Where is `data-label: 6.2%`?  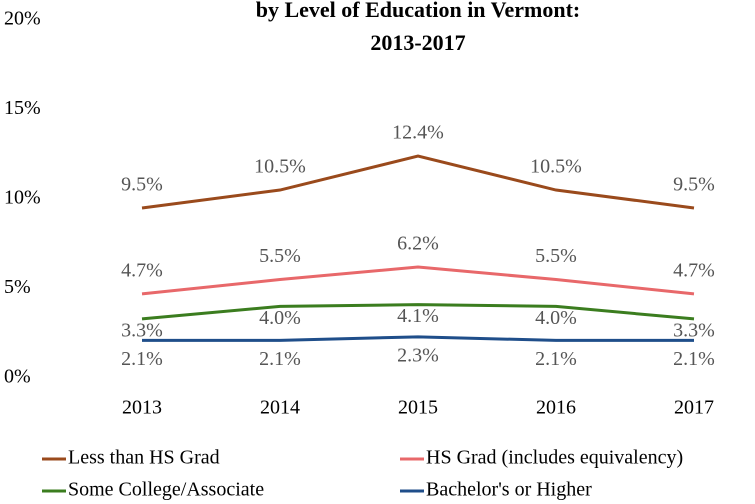
data-label: 6.2% is located at coordinates (418, 244).